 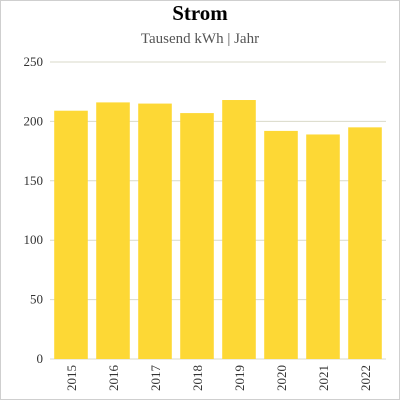 I want to click on x-tick-label: 2017, so click(x=155, y=378).